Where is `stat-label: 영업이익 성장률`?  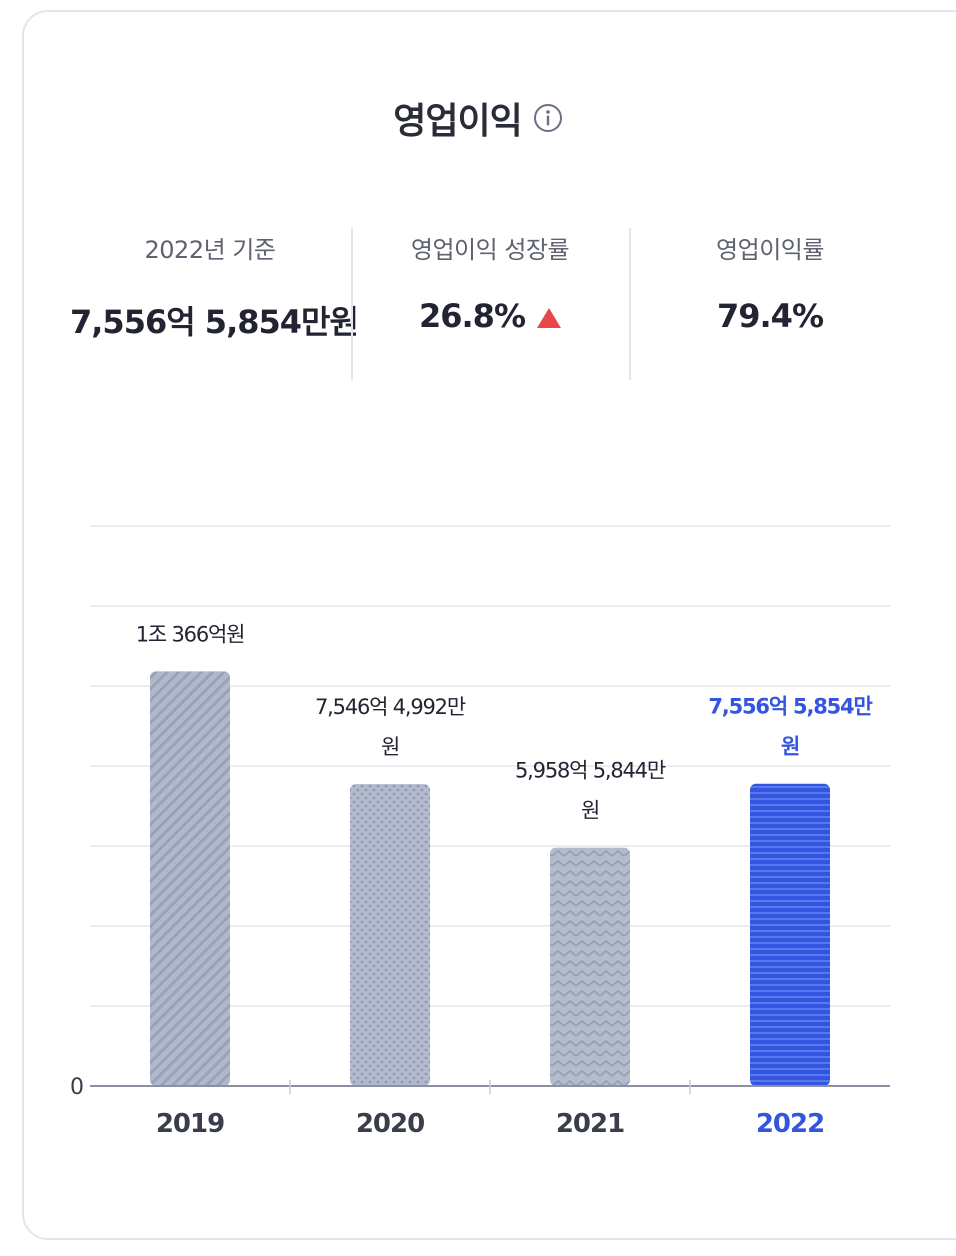
stat-label: 영업이익 성장률 is located at coordinates (490, 250).